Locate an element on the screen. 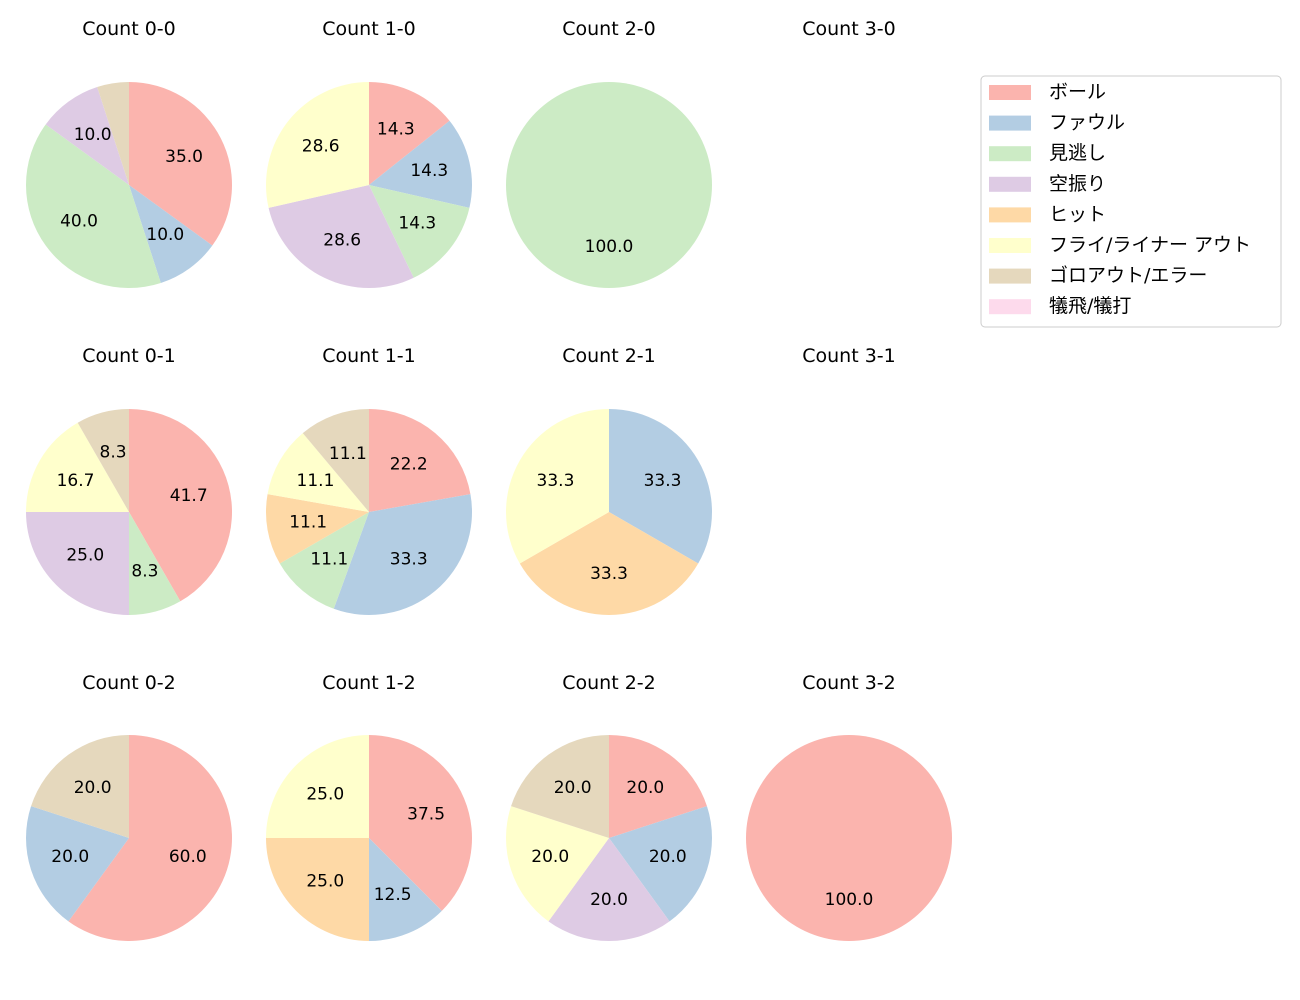 This screenshot has height=1000, width=1300. legend-item: 空振り is located at coordinates (1047, 184).